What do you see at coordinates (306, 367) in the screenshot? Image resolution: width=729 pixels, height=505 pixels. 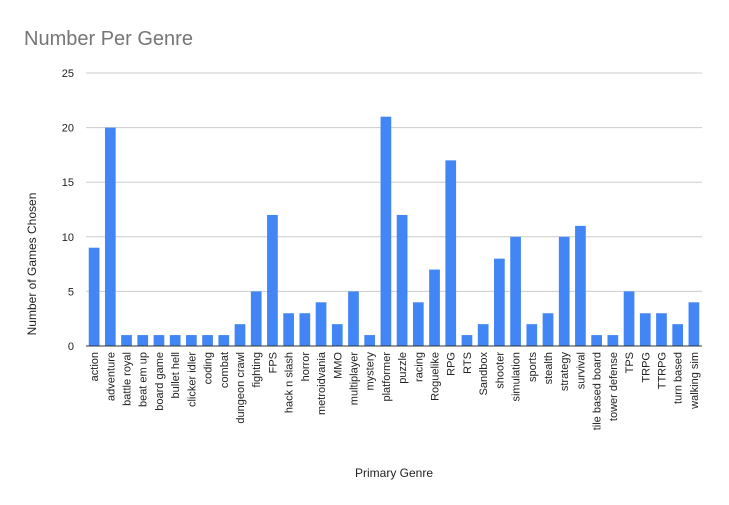 I see `x-tick-label: horror` at bounding box center [306, 367].